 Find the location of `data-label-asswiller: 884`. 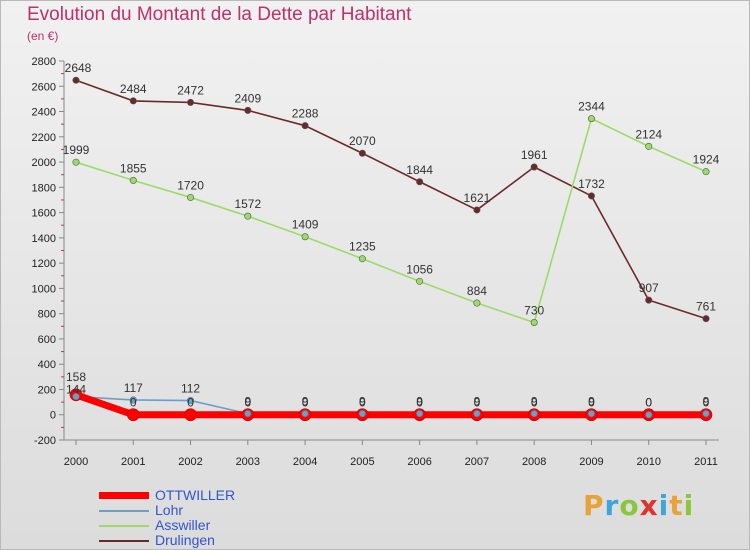

data-label-asswiller: 884 is located at coordinates (477, 291).